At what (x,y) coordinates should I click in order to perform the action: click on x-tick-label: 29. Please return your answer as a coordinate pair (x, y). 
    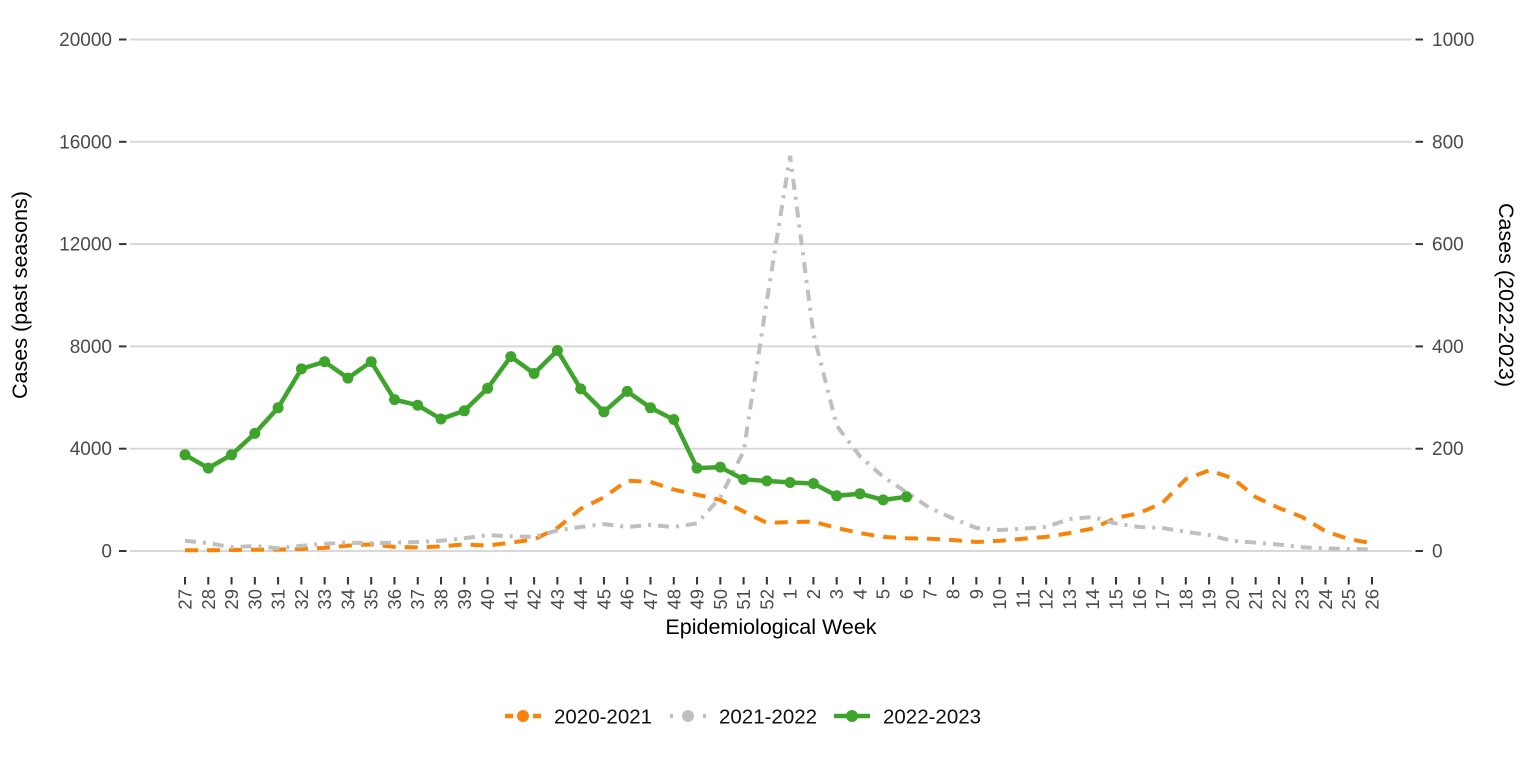
    Looking at the image, I should click on (231, 599).